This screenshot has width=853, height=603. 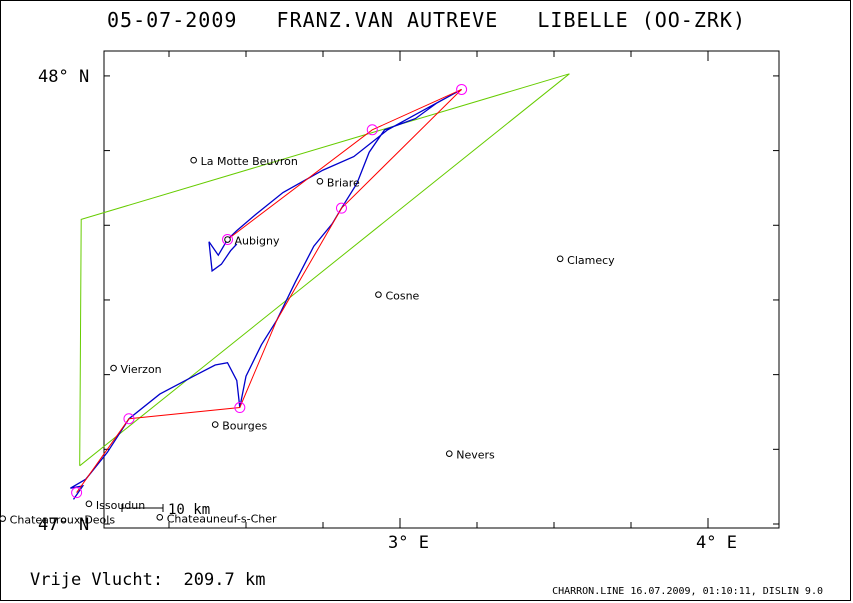 What do you see at coordinates (120, 505) in the screenshot?
I see `town-label: Issoudun` at bounding box center [120, 505].